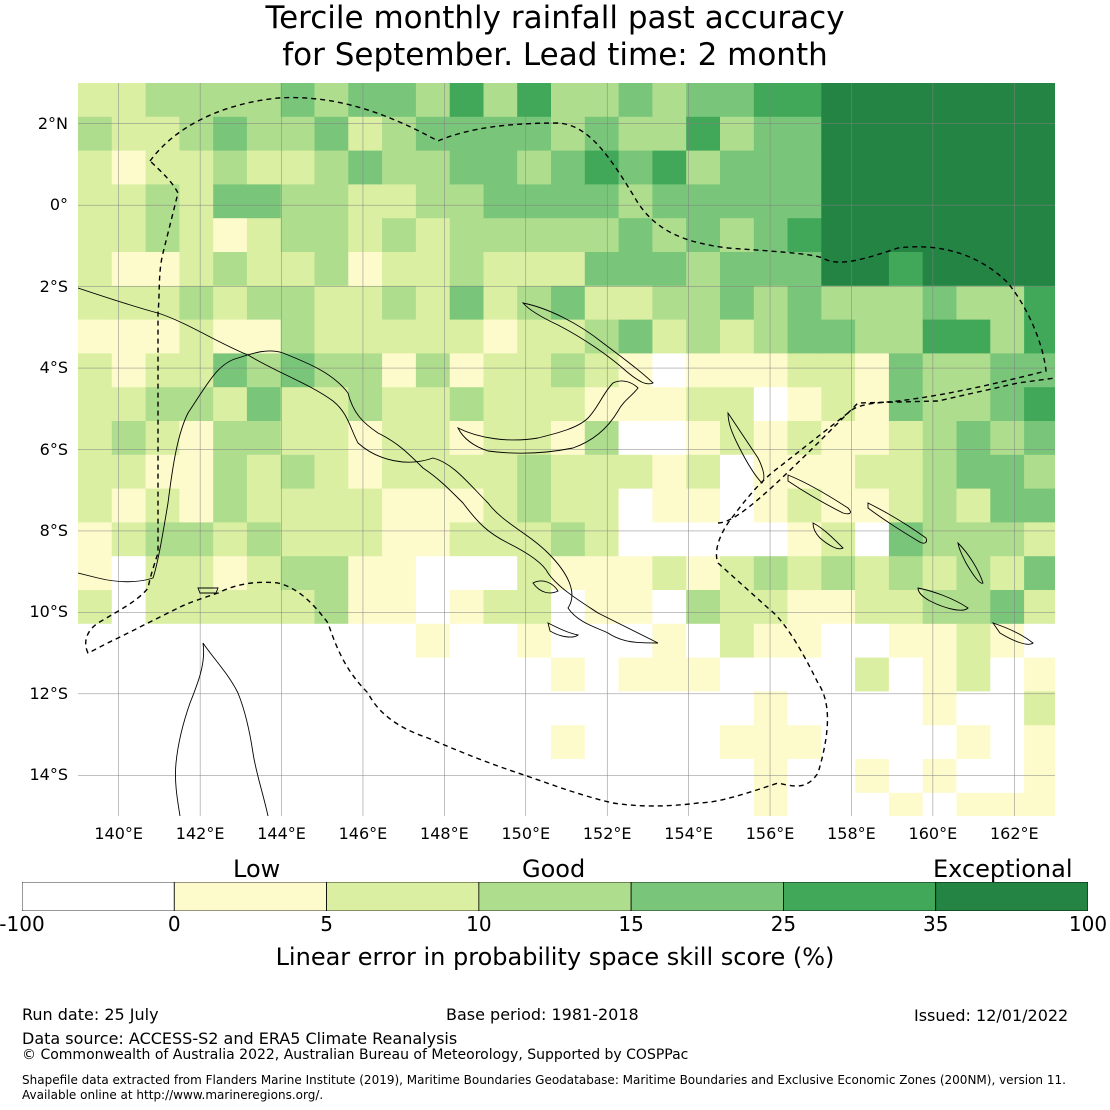  What do you see at coordinates (688, 833) in the screenshot?
I see `longitude-tick-label: 154°E` at bounding box center [688, 833].